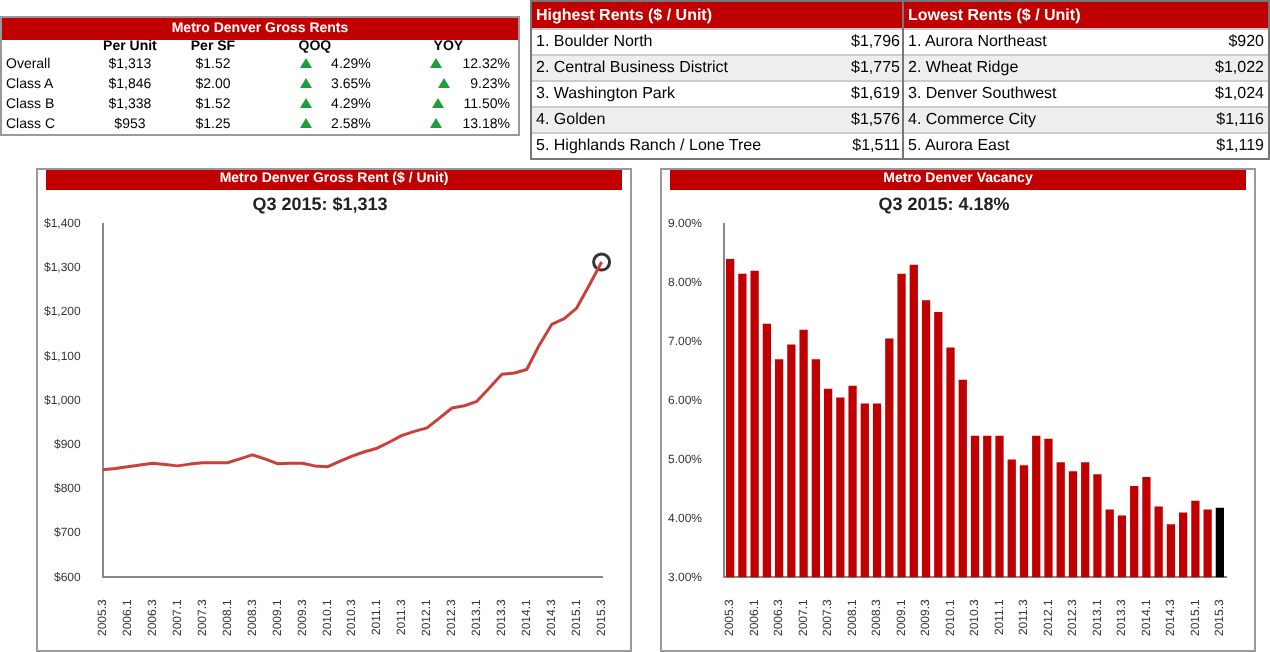 The width and height of the screenshot is (1270, 652). What do you see at coordinates (944, 203) in the screenshot?
I see `chart-subtitle: Q3 2015: 4.18%` at bounding box center [944, 203].